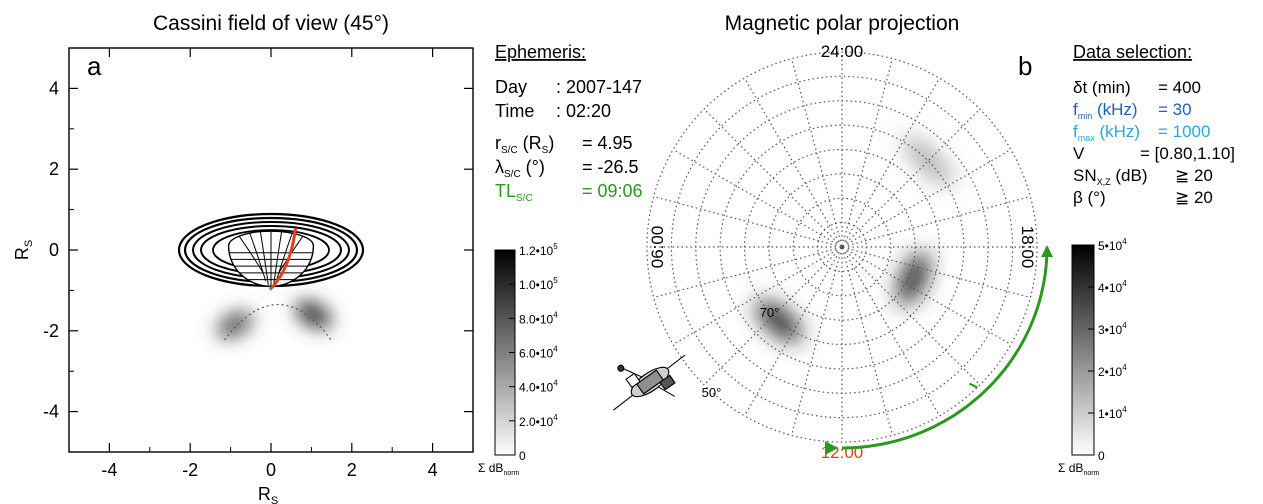 This screenshot has width=1263, height=504. What do you see at coordinates (538, 387) in the screenshot?
I see `colorbar-tick-label: 4.0•104` at bounding box center [538, 387].